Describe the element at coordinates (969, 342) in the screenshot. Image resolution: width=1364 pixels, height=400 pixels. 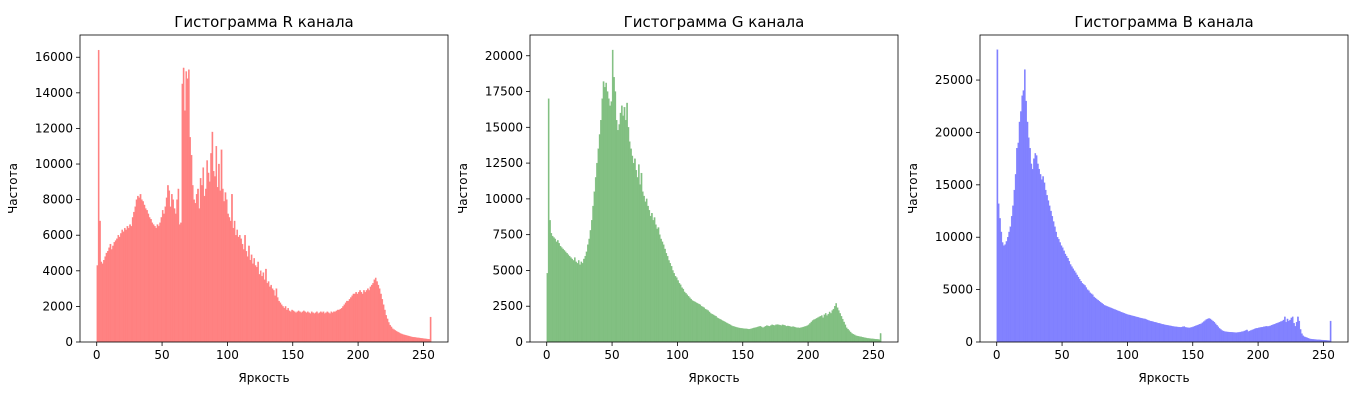
I see `y-tick-label: 0` at that location.